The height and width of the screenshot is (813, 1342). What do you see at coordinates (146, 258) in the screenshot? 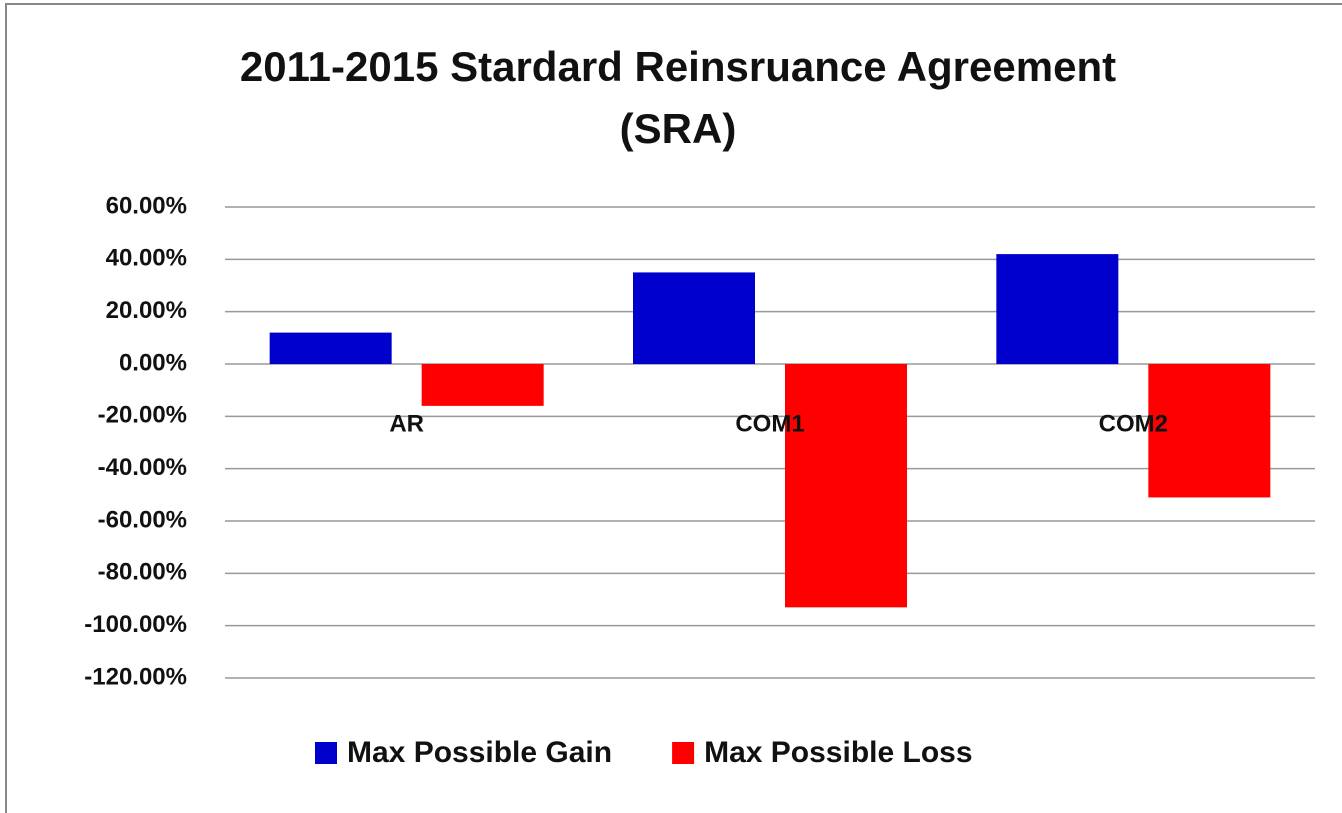
I see `y-tick-label: 40.00%` at bounding box center [146, 258].